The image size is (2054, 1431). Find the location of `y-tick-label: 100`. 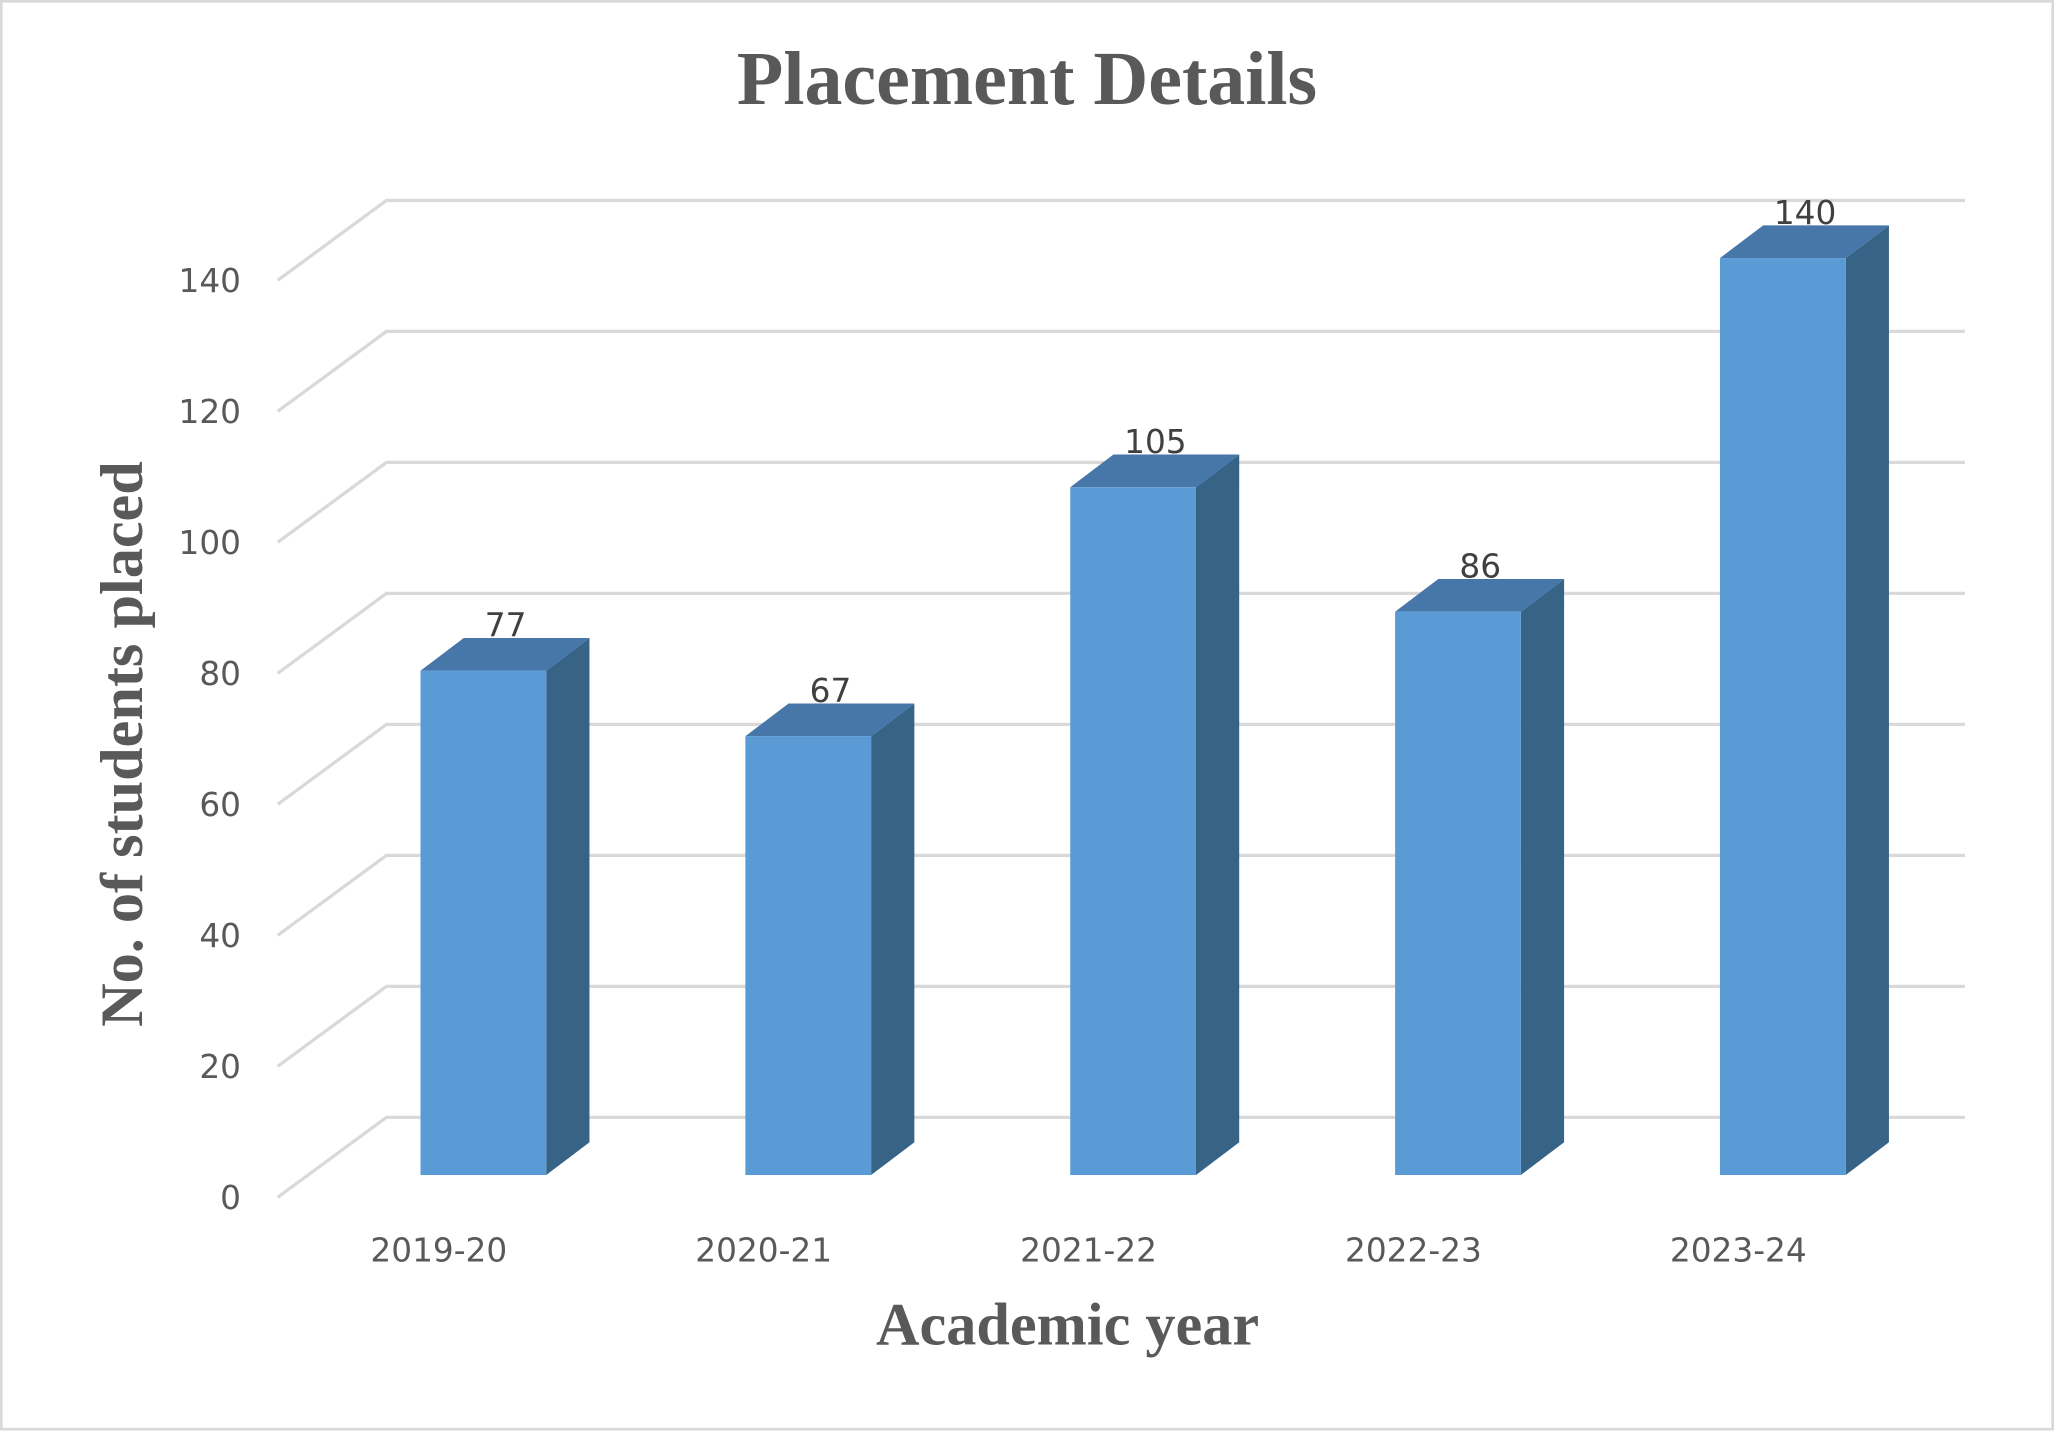

y-tick-label: 100 is located at coordinates (210, 543).